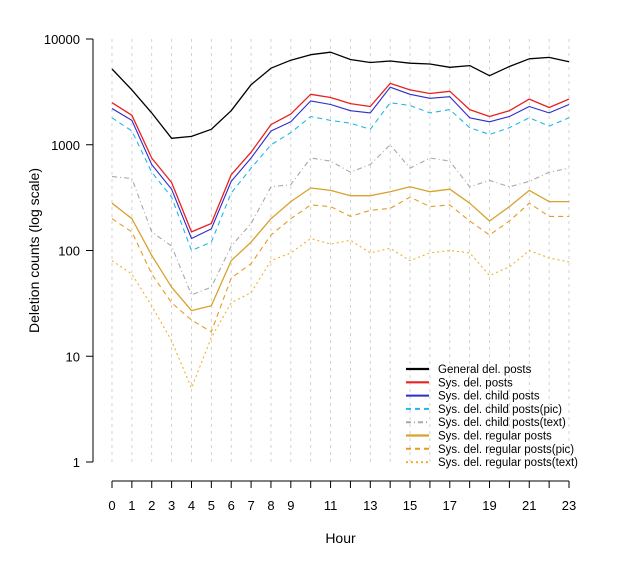 This screenshot has width=625, height=578. Describe the element at coordinates (508, 463) in the screenshot. I see `legend-label: Sys. del. regular posts(text)` at that location.